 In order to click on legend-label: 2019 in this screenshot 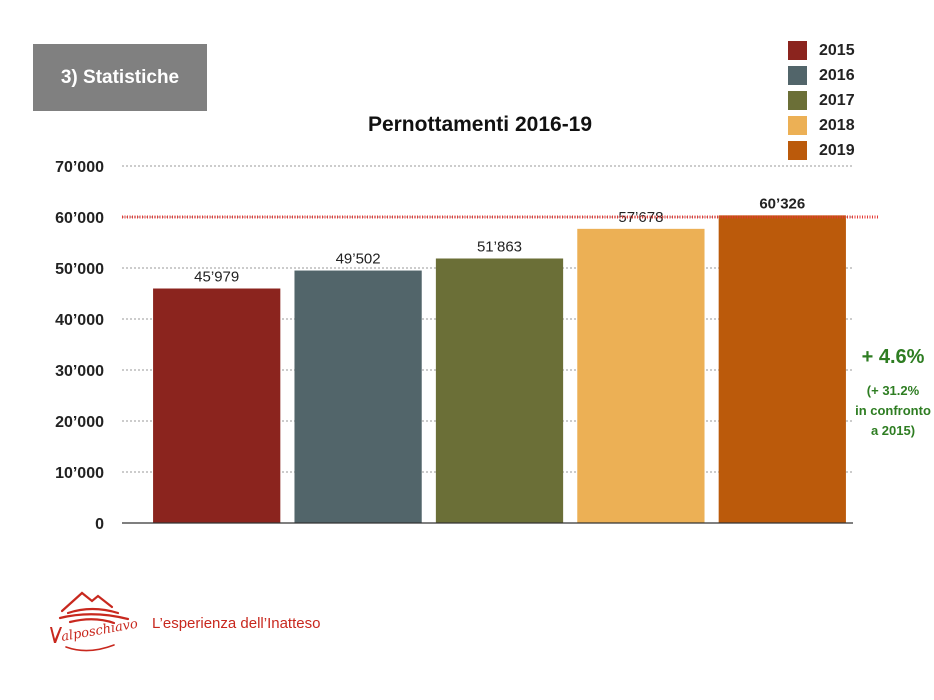, I will do `click(837, 150)`.